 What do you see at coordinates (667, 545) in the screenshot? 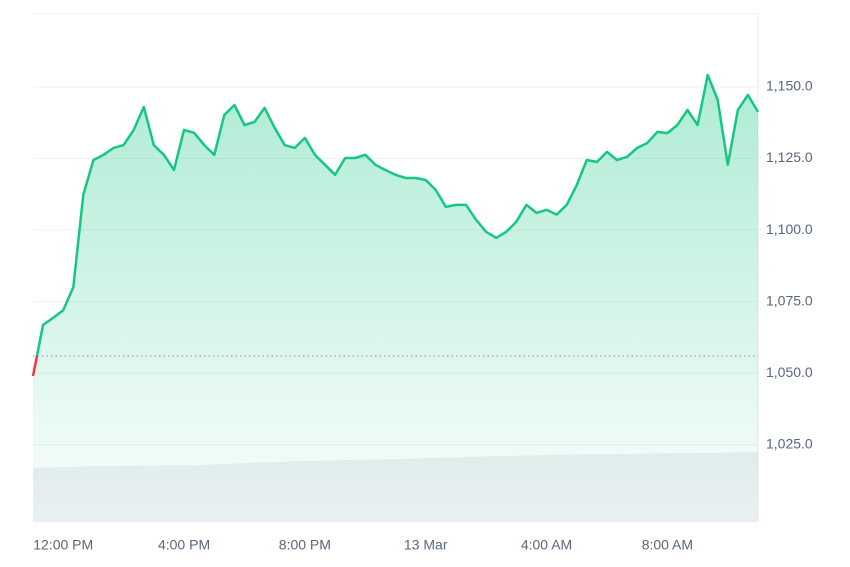
I see `x-tick-label: 8:00 AM` at bounding box center [667, 545].